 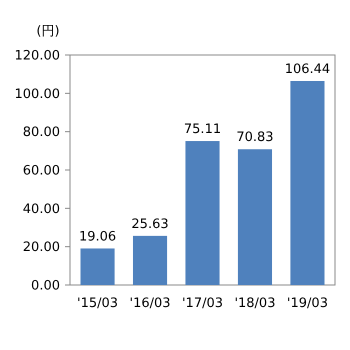 What do you see at coordinates (37, 56) in the screenshot?
I see `y-tick-label: 120.00` at bounding box center [37, 56].